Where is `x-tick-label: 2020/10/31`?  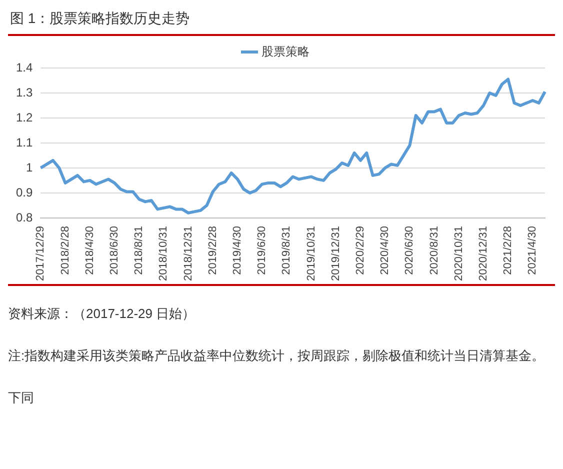
x-tick-label: 2020/10/31 is located at coordinates (458, 254).